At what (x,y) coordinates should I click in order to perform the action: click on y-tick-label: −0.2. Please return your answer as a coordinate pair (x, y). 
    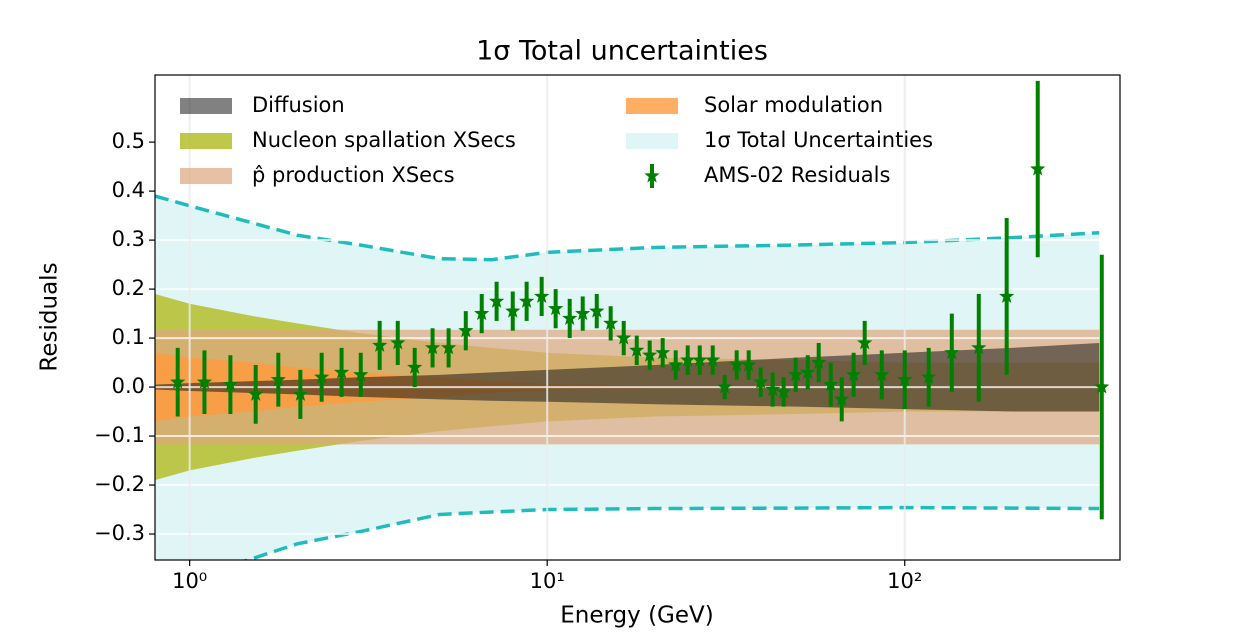
    Looking at the image, I should click on (119, 484).